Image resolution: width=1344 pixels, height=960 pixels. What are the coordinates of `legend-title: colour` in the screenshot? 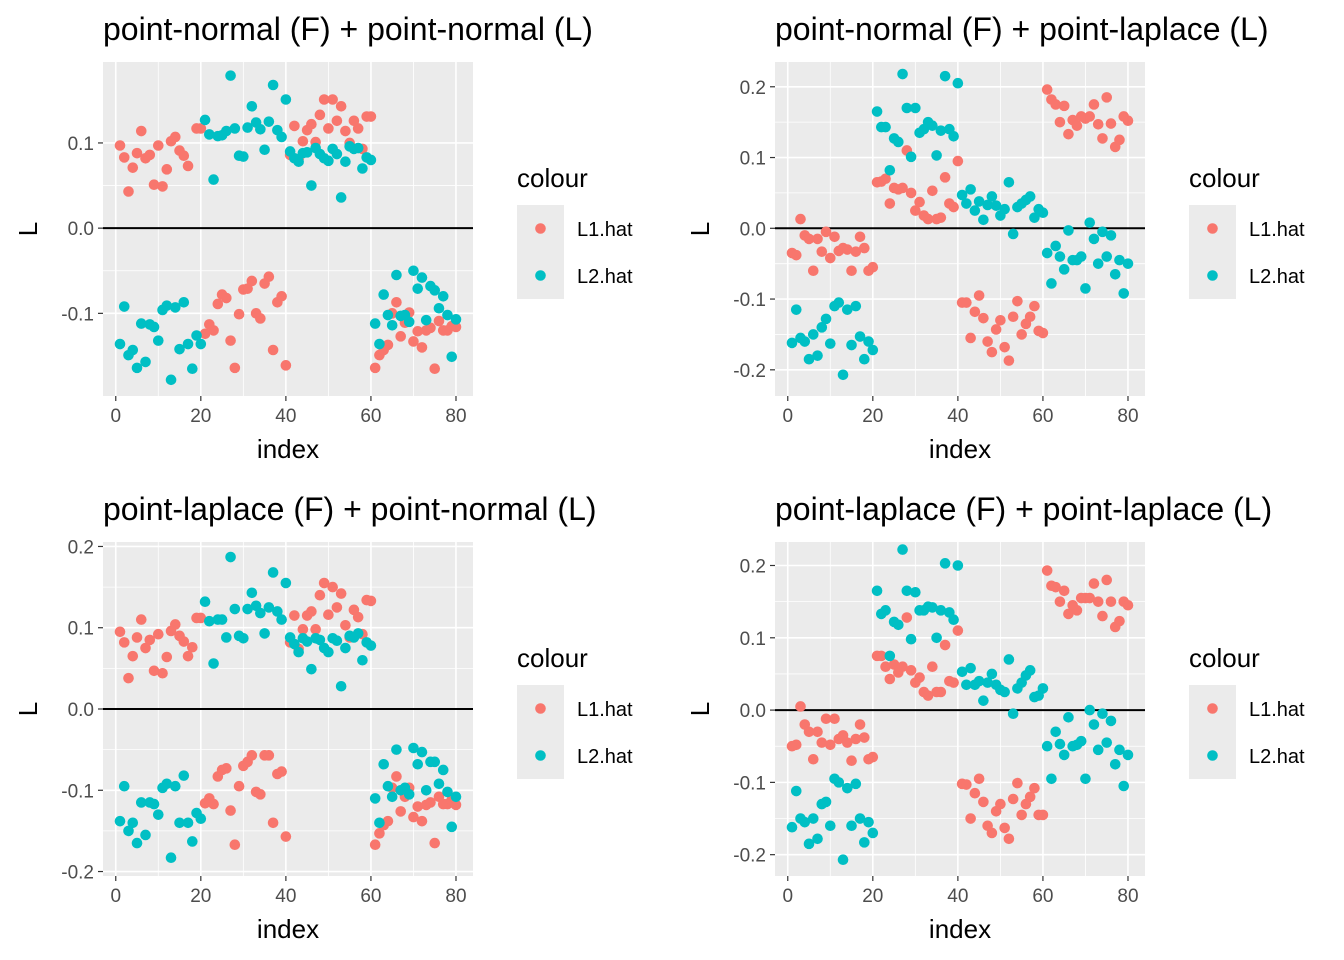 It's located at (552, 178).